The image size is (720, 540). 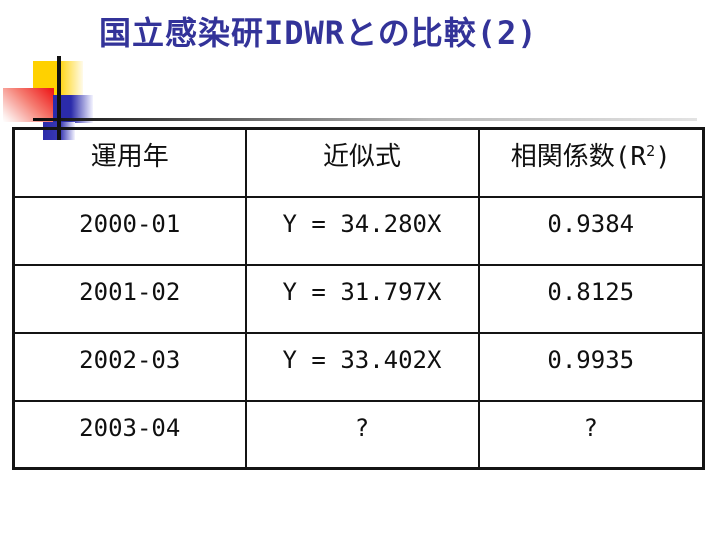 What do you see at coordinates (59, 98) in the screenshot?
I see `decoration-vertical-rule` at bounding box center [59, 98].